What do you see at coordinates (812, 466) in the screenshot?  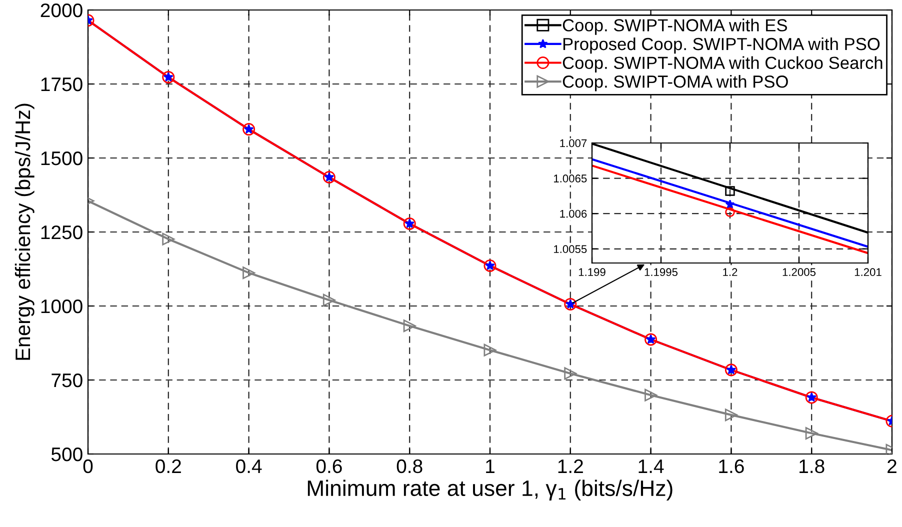 I see `x-tick-label: 1.8` at bounding box center [812, 466].